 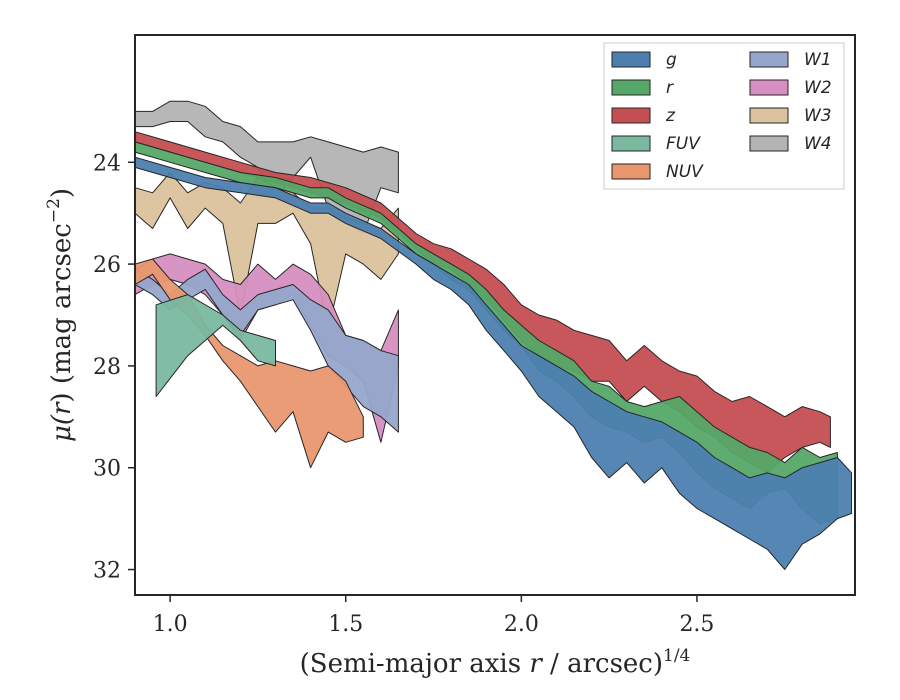 What do you see at coordinates (818, 144) in the screenshot?
I see `legend-label-w4: W4` at bounding box center [818, 144].